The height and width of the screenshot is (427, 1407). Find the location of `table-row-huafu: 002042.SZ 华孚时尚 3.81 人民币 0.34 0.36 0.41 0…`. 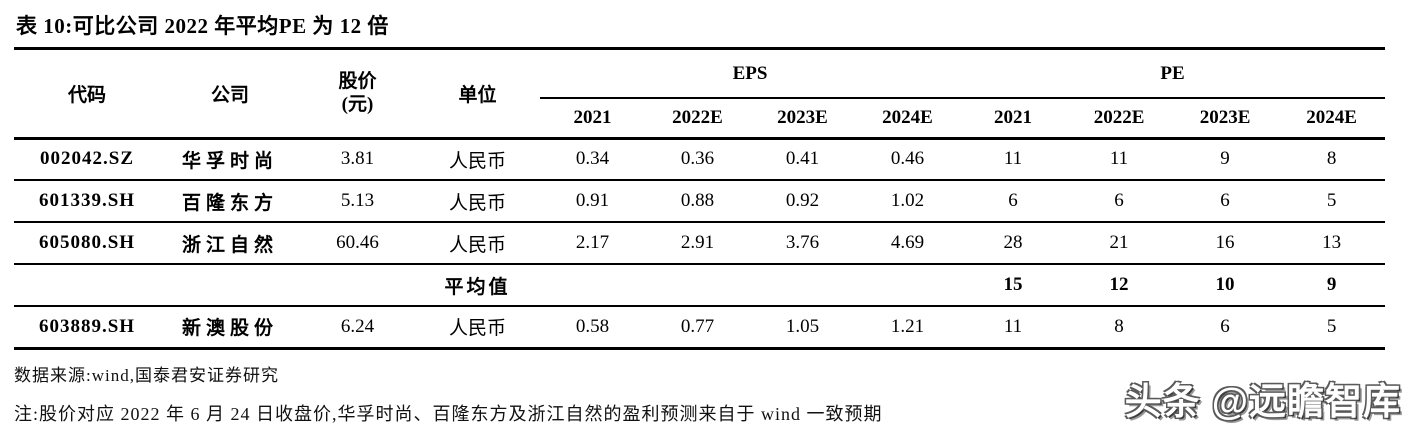

table-row-huafu: 002042.SZ 华孚时尚 3.81 人民币 0.34 0.36 0.41 0… is located at coordinates (700, 159).